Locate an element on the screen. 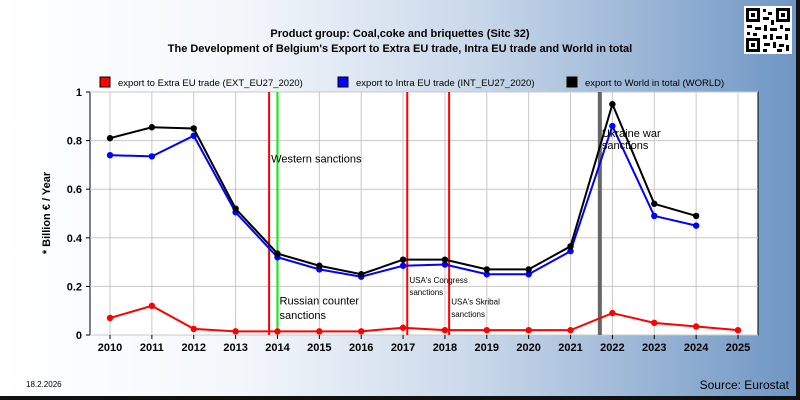 This screenshot has width=800, height=400. legend-label: export to World in total (WORLD) is located at coordinates (654, 83).